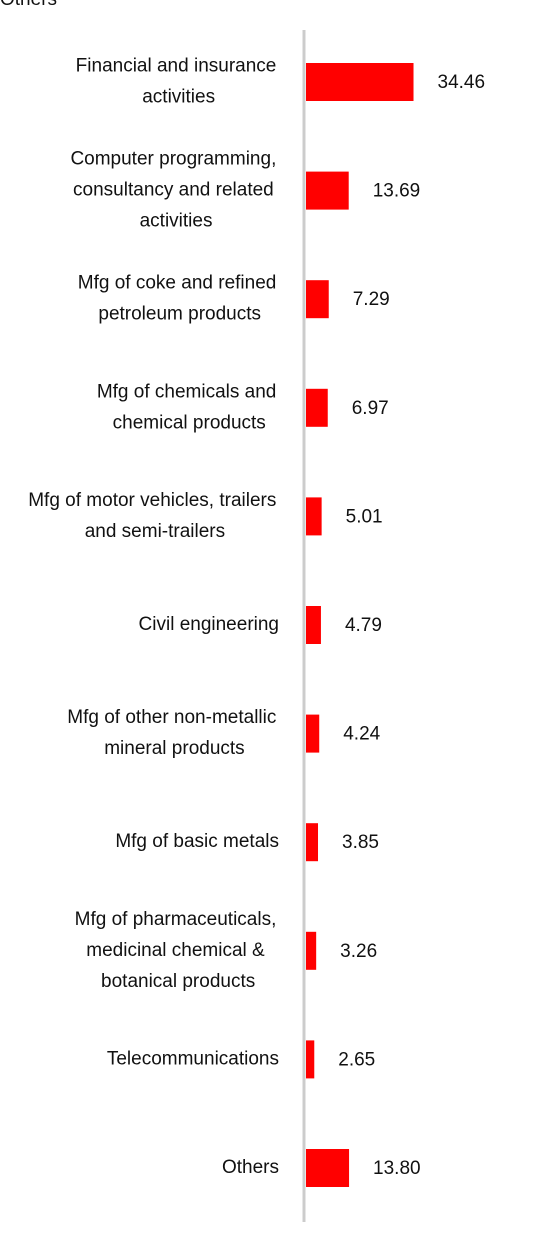 The height and width of the screenshot is (1257, 556). What do you see at coordinates (363, 625) in the screenshot?
I see `value-label: 4.79` at bounding box center [363, 625].